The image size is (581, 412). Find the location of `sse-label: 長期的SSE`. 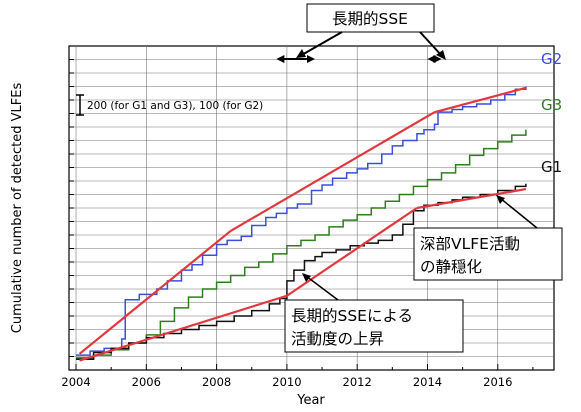

sse-label: 長期的SSE is located at coordinates (370, 19).